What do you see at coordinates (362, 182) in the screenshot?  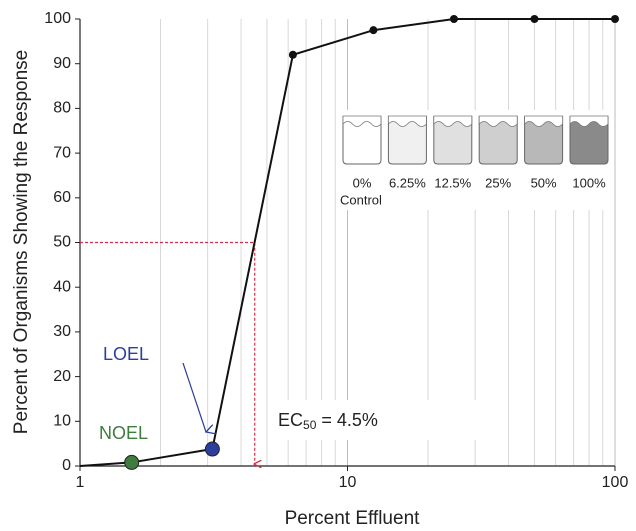 I see `inset-label: 0%` at bounding box center [362, 182].